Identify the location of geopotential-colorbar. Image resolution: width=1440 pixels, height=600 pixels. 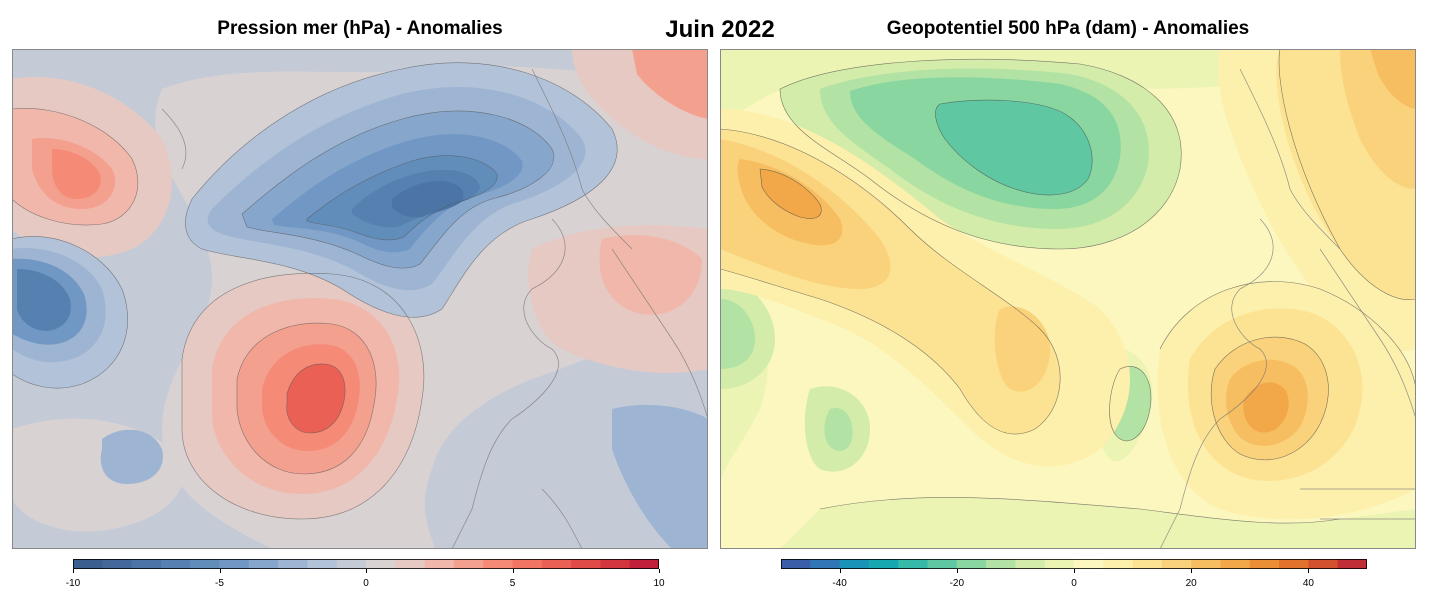
(1074, 564).